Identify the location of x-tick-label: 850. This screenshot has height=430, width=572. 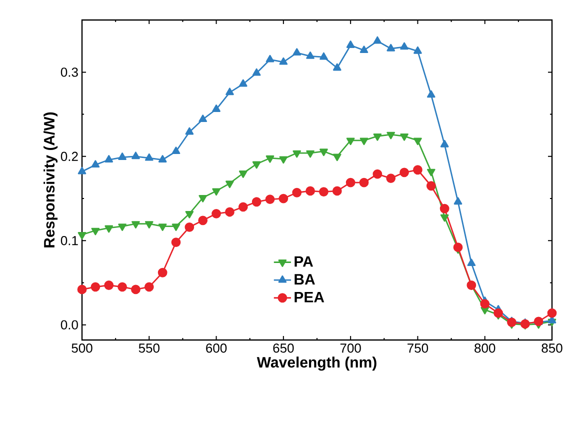
(552, 348).